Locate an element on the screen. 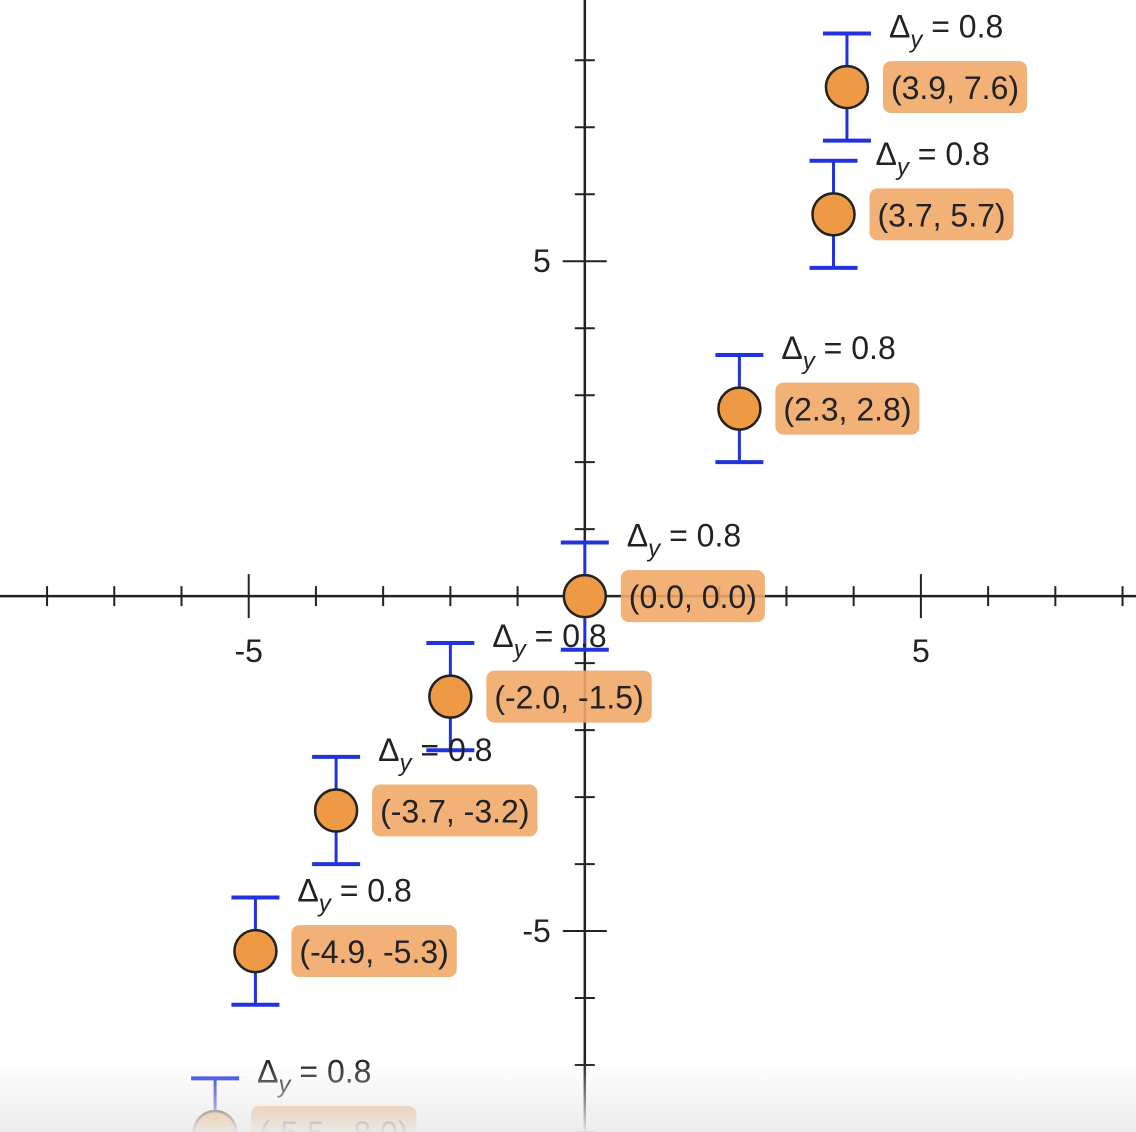  data-point-group: Δy = 0.8 (-2.0, -1.5) is located at coordinates (539, 685).